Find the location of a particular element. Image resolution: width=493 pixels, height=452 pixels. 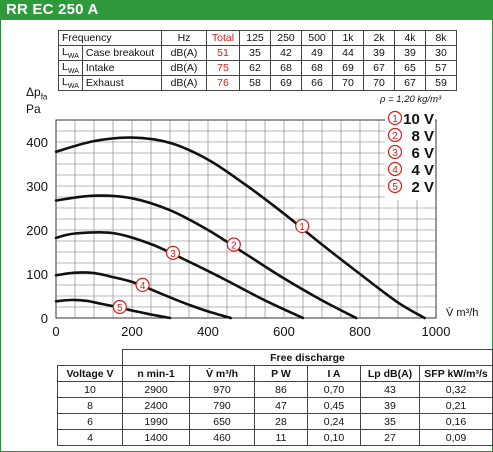

header-cell: 125 is located at coordinates (255, 38).